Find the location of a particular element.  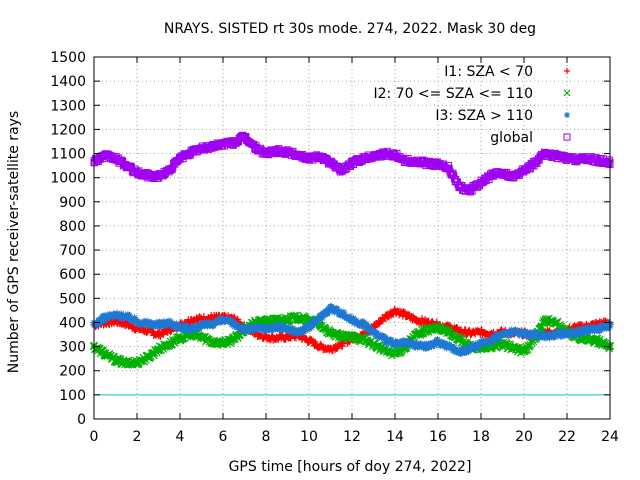

x-tick-label: 4 is located at coordinates (180, 437).